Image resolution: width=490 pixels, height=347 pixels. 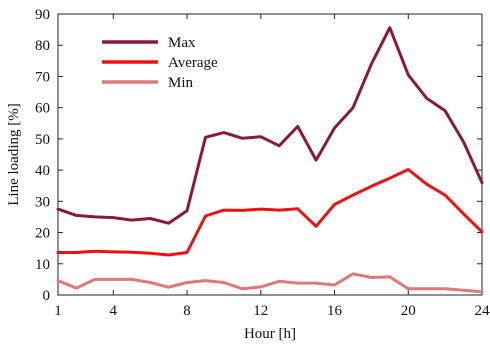 I want to click on y-tick-label: 0, so click(x=47, y=296).